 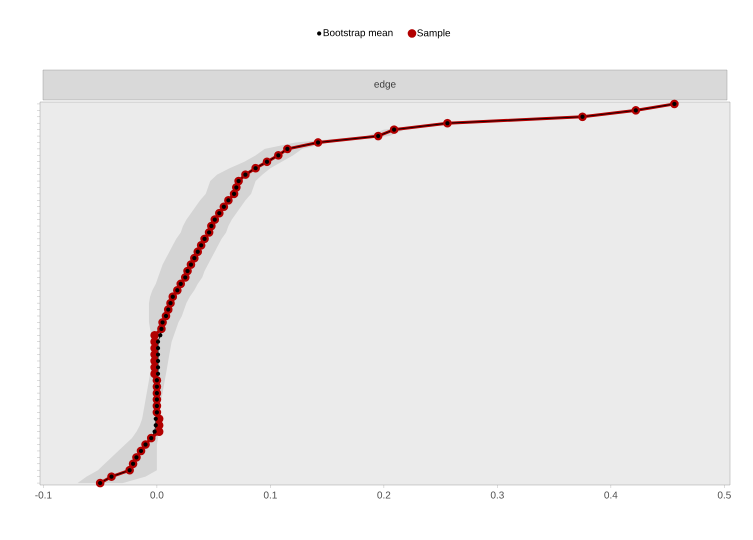 What do you see at coordinates (433, 33) in the screenshot?
I see `legend-label: Sample` at bounding box center [433, 33].